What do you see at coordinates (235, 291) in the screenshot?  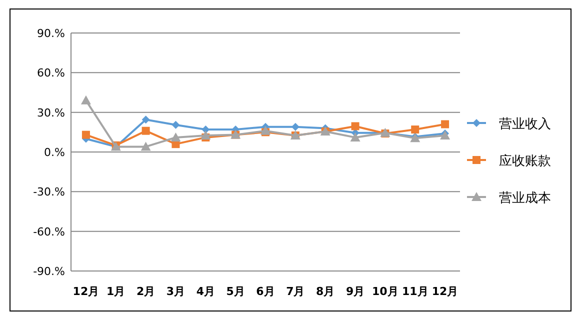 I see `x-tick-label: 5月` at bounding box center [235, 291].